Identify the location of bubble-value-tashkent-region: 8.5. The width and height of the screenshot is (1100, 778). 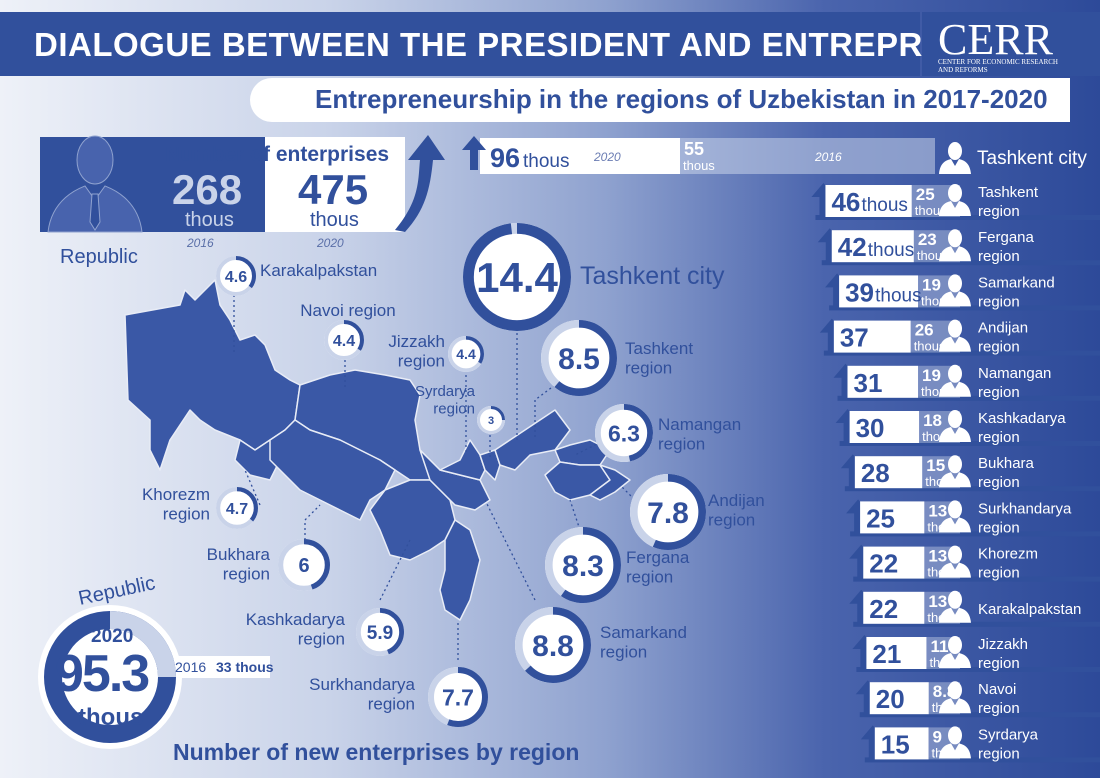
(579, 359).